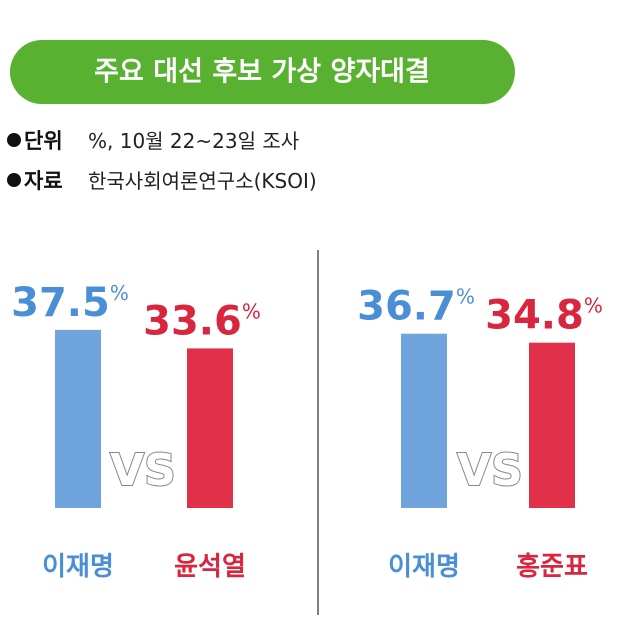 This screenshot has height=632, width=640. Describe the element at coordinates (210, 567) in the screenshot. I see `category-label: 윤석열` at that location.